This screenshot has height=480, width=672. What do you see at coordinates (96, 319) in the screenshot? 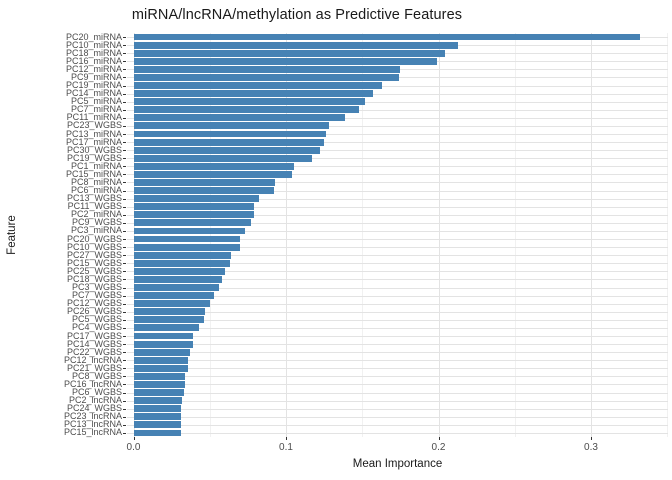
I see `y-tick-label: PC5_WGBS` at bounding box center [96, 319].